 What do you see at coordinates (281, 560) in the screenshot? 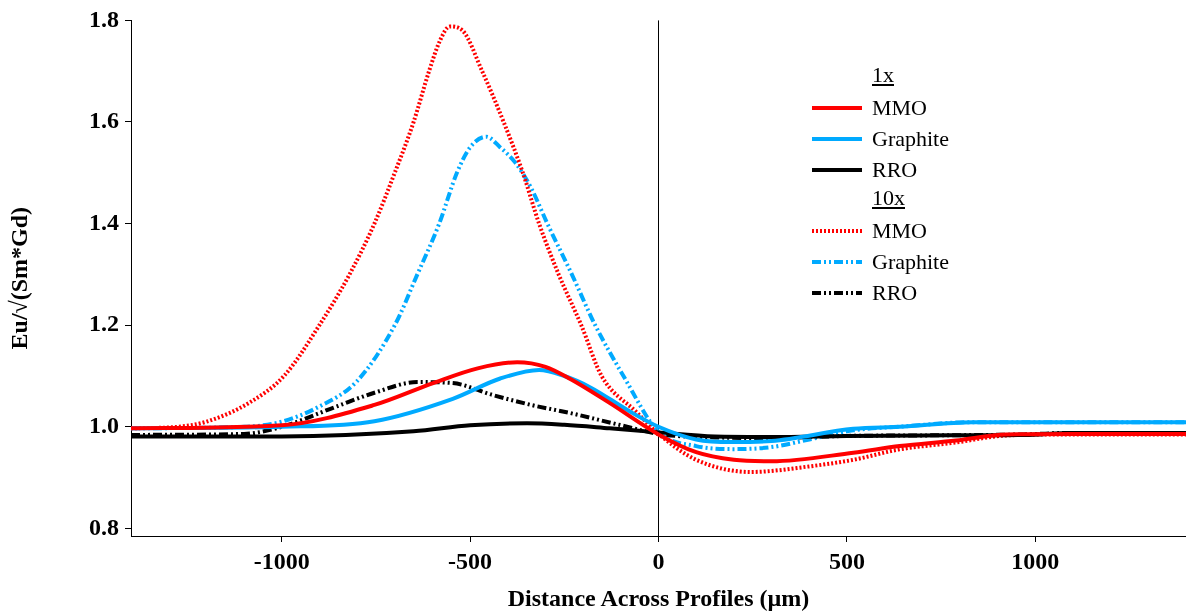
I see `x-tick-label: -1000` at bounding box center [281, 560].